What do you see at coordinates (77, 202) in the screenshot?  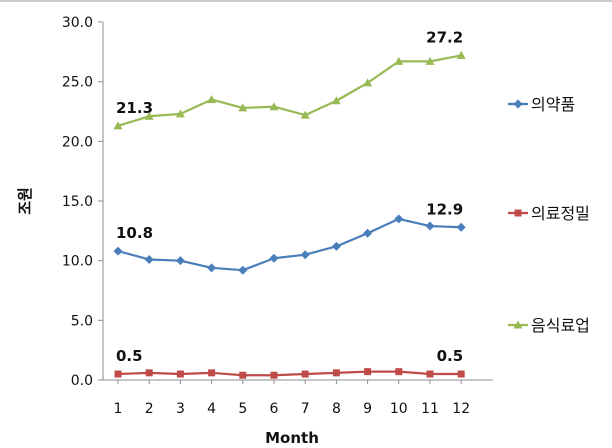 I see `y-tick-label: 15.0` at bounding box center [77, 202].